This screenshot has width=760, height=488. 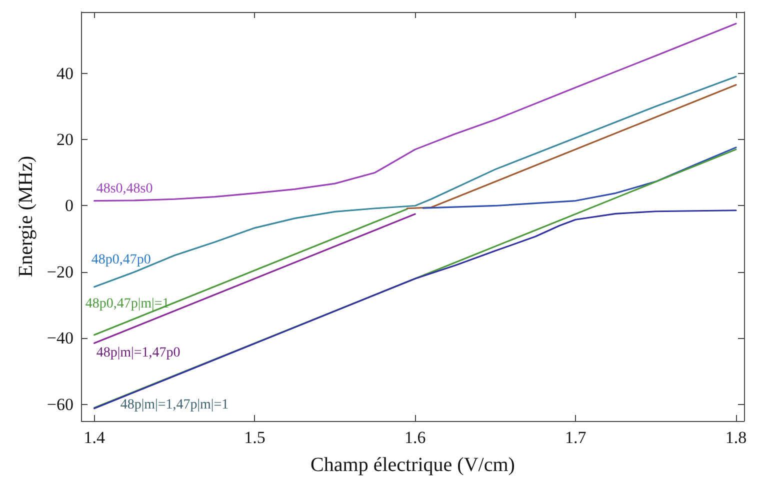 What do you see at coordinates (127, 304) in the screenshot?
I see `series-label: 48p0,47p|m|=1` at bounding box center [127, 304].